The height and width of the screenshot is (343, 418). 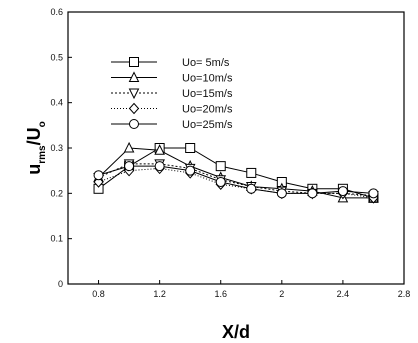 What do you see at coordinates (404, 294) in the screenshot?
I see `x-tick-label: 2.8` at bounding box center [404, 294].